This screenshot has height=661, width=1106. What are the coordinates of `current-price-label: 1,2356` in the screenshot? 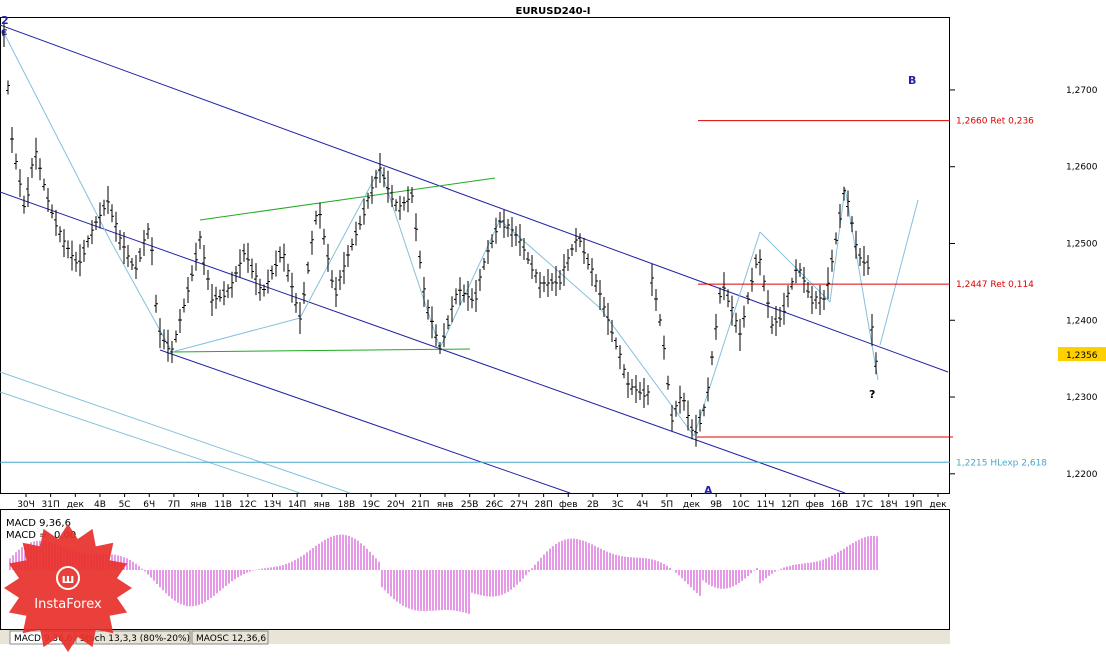 It's located at (1082, 356).